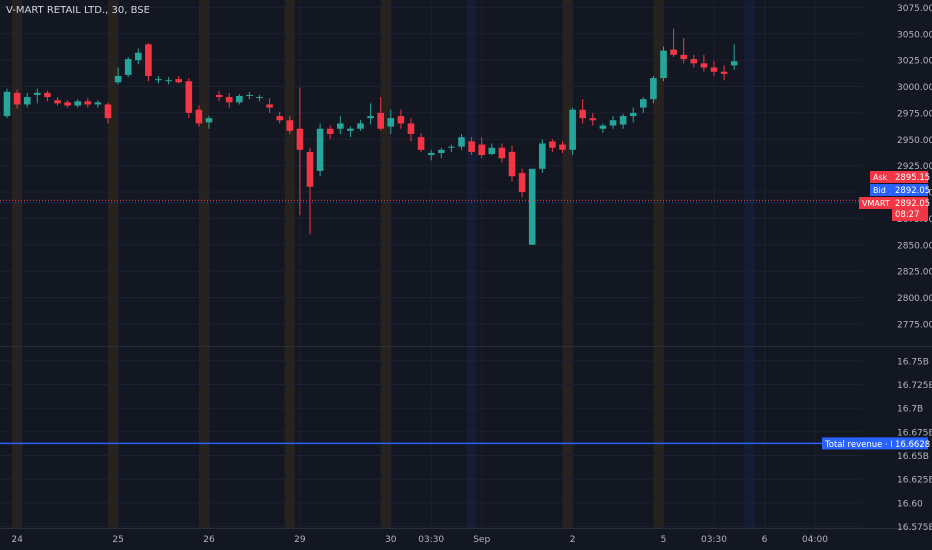  I want to click on bid-value-tag, so click(910, 190).